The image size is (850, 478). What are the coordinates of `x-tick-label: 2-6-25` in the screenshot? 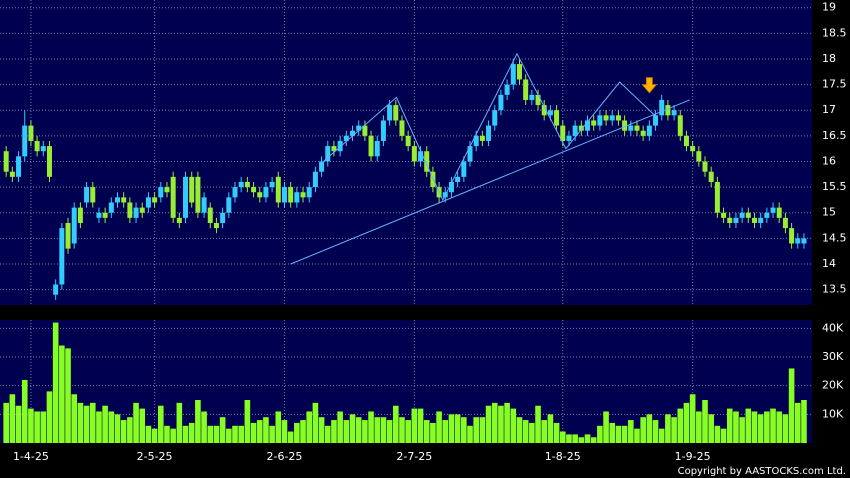 It's located at (285, 456).